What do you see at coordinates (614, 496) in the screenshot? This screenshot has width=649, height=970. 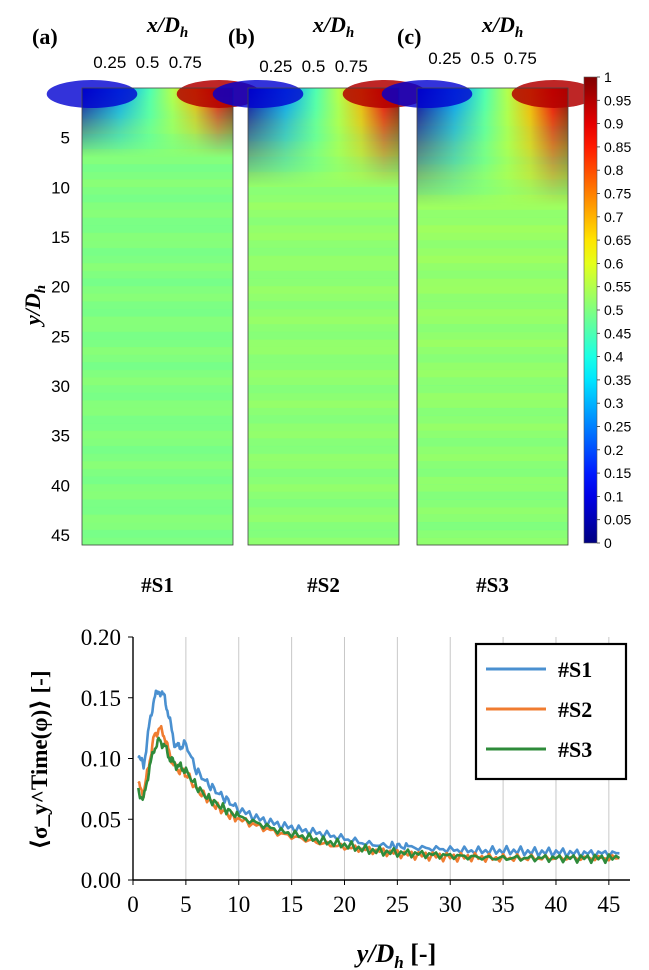 I see `colorbar-tick-label: 0.1` at bounding box center [614, 496].